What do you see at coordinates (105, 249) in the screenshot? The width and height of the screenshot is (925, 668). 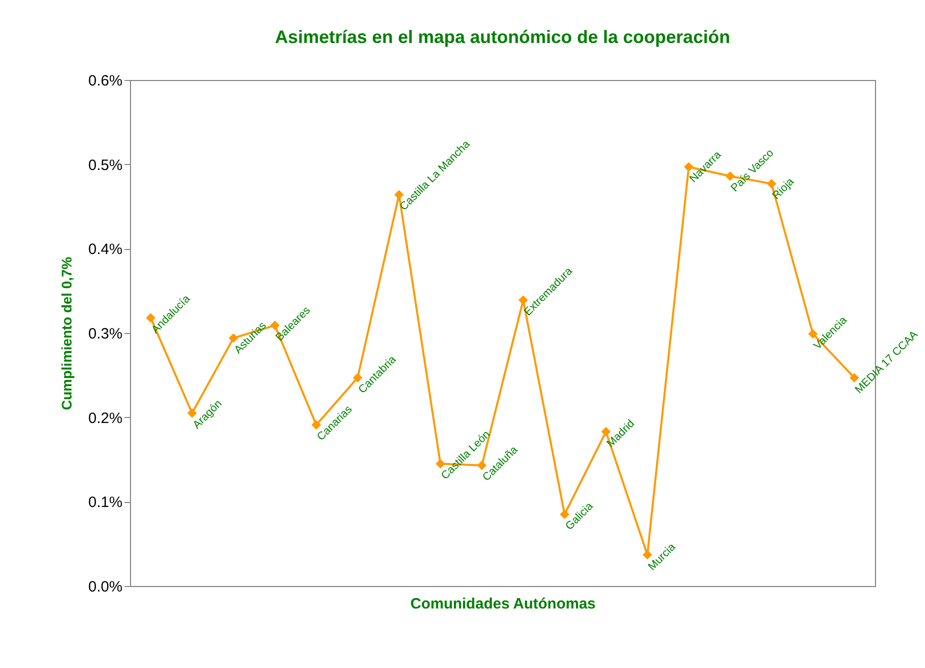 I see `y-tick-label: 0.4%` at bounding box center [105, 249].